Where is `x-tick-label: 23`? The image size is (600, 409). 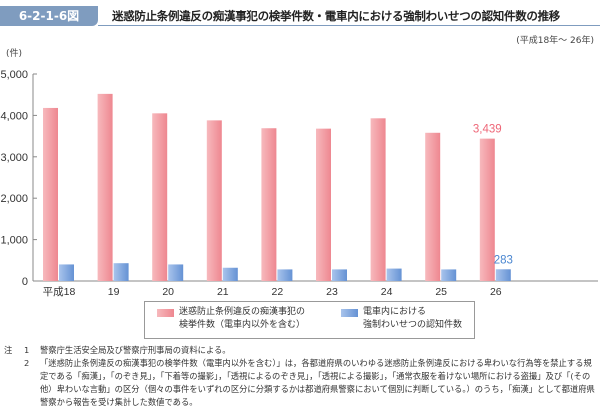 x-tick-label: 23 is located at coordinates (332, 292).